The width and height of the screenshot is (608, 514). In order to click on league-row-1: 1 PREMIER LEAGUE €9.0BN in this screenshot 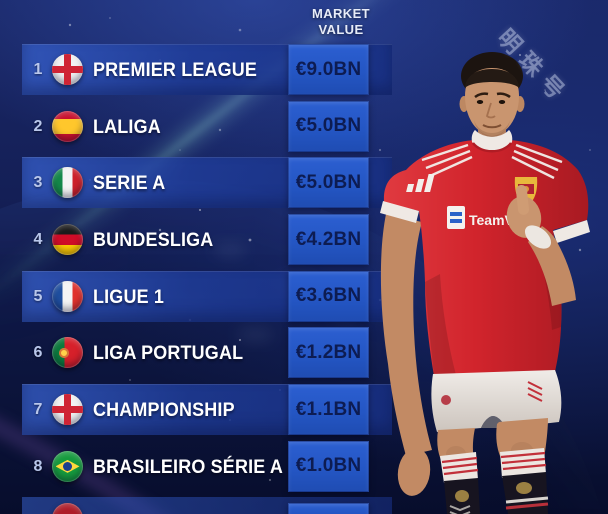, I will do `click(196, 69)`.